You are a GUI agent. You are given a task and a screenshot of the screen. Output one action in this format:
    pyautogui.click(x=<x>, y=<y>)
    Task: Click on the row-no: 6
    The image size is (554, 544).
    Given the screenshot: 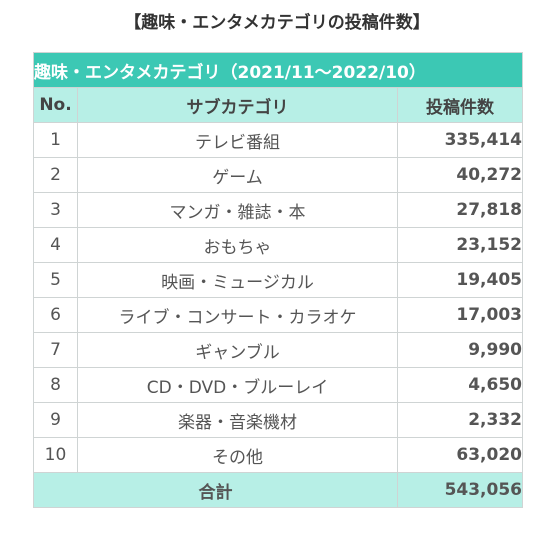 What is the action you would take?
    pyautogui.click(x=55, y=315)
    